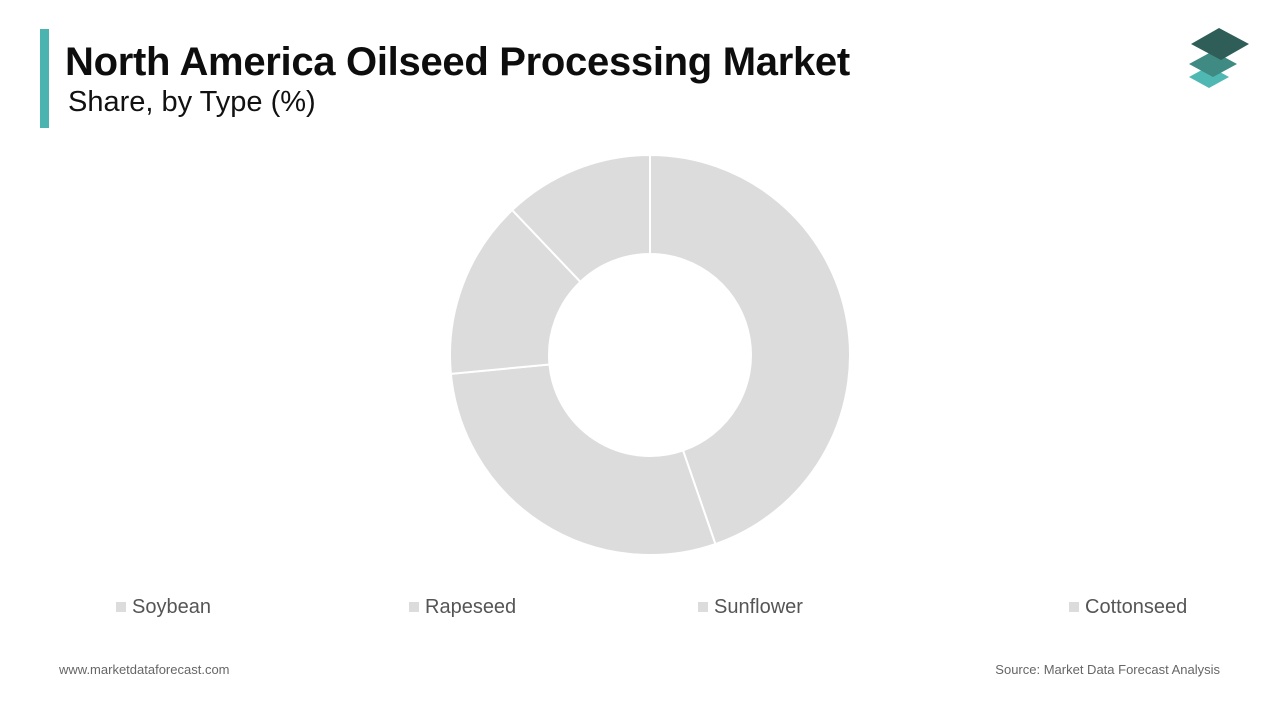 The height and width of the screenshot is (720, 1280). I want to click on legend-label: Soybean, so click(171, 606).